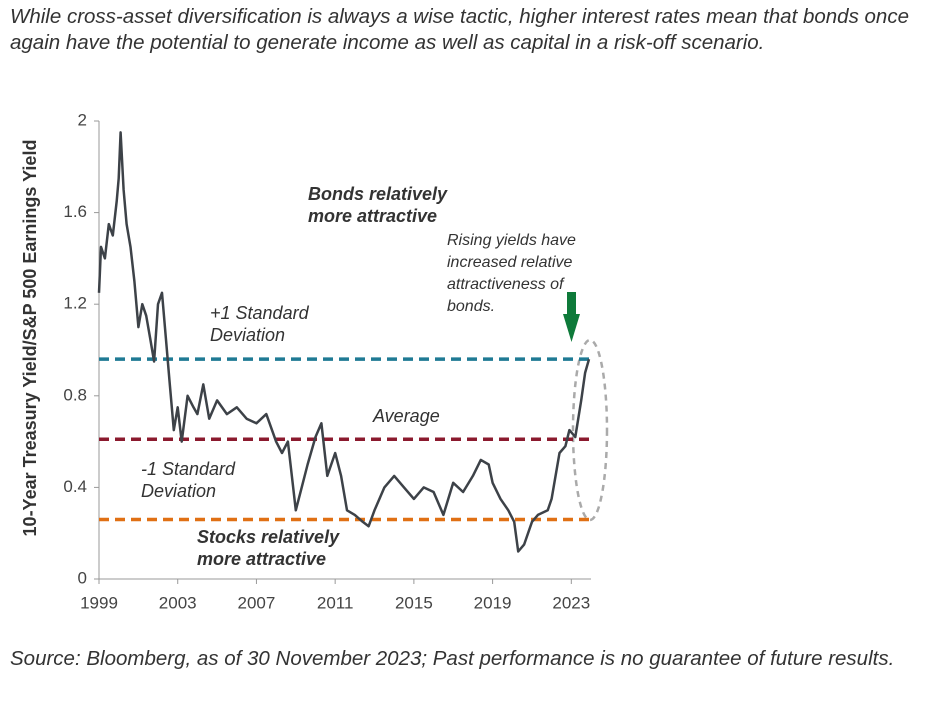  What do you see at coordinates (571, 328) in the screenshot?
I see `arrow-head` at bounding box center [571, 328].